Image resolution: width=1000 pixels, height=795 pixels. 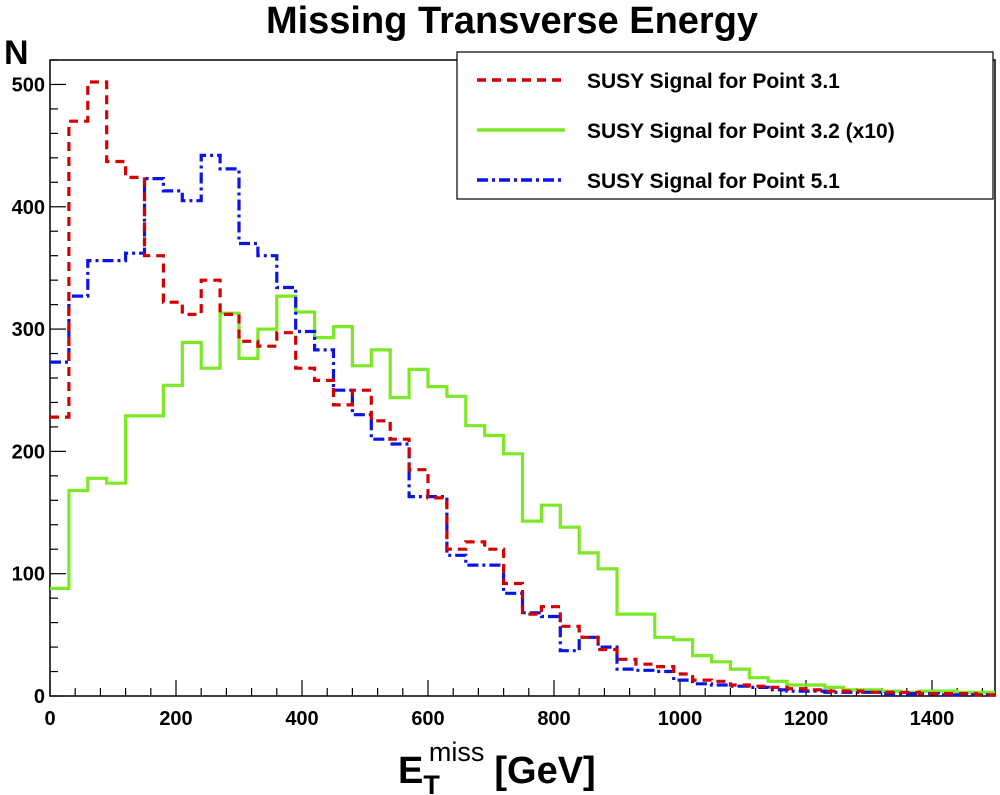 What do you see at coordinates (713, 81) in the screenshot?
I see `legend-label-1: SUSY Signal for Point 3.1` at bounding box center [713, 81].